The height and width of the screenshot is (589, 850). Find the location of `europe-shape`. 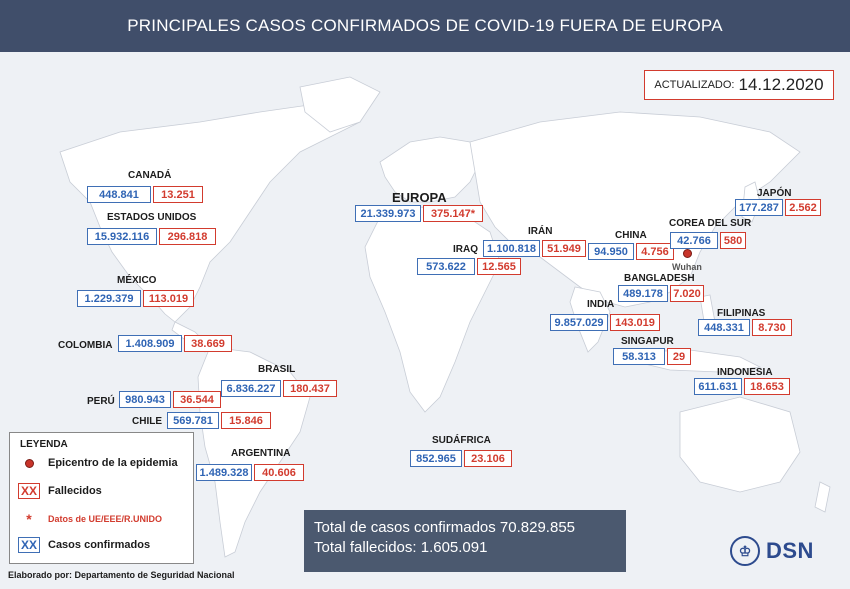

europe-shape is located at coordinates (430, 169).